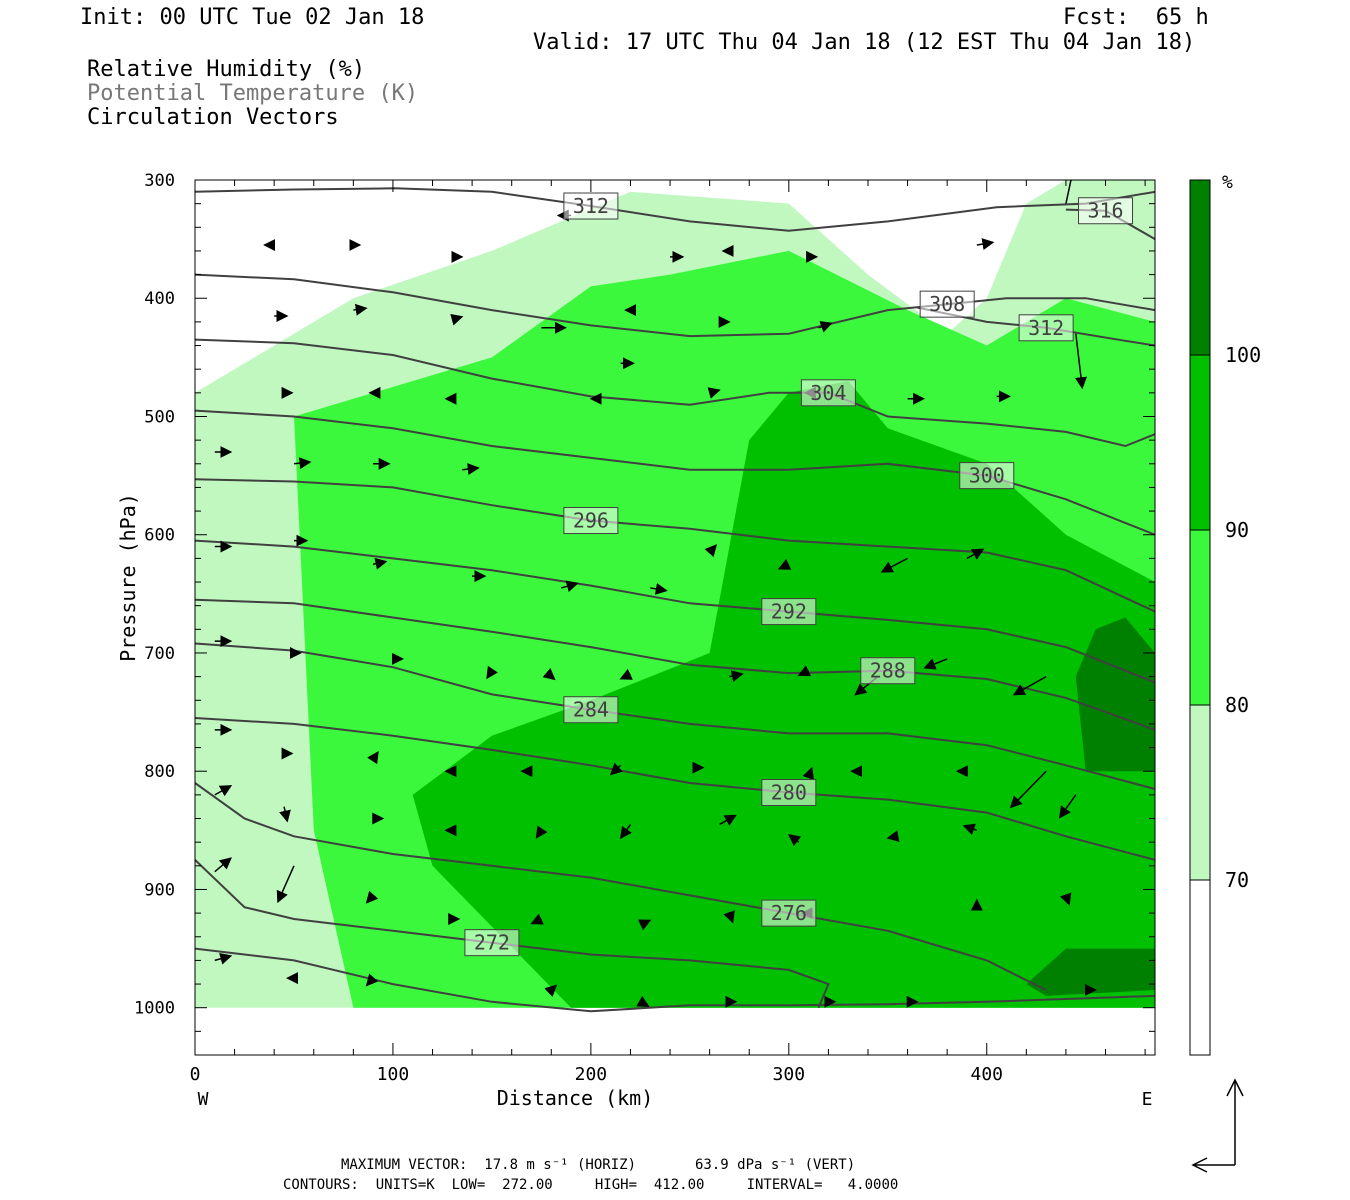  I want to click on contour-label-text: 308, so click(947, 304).